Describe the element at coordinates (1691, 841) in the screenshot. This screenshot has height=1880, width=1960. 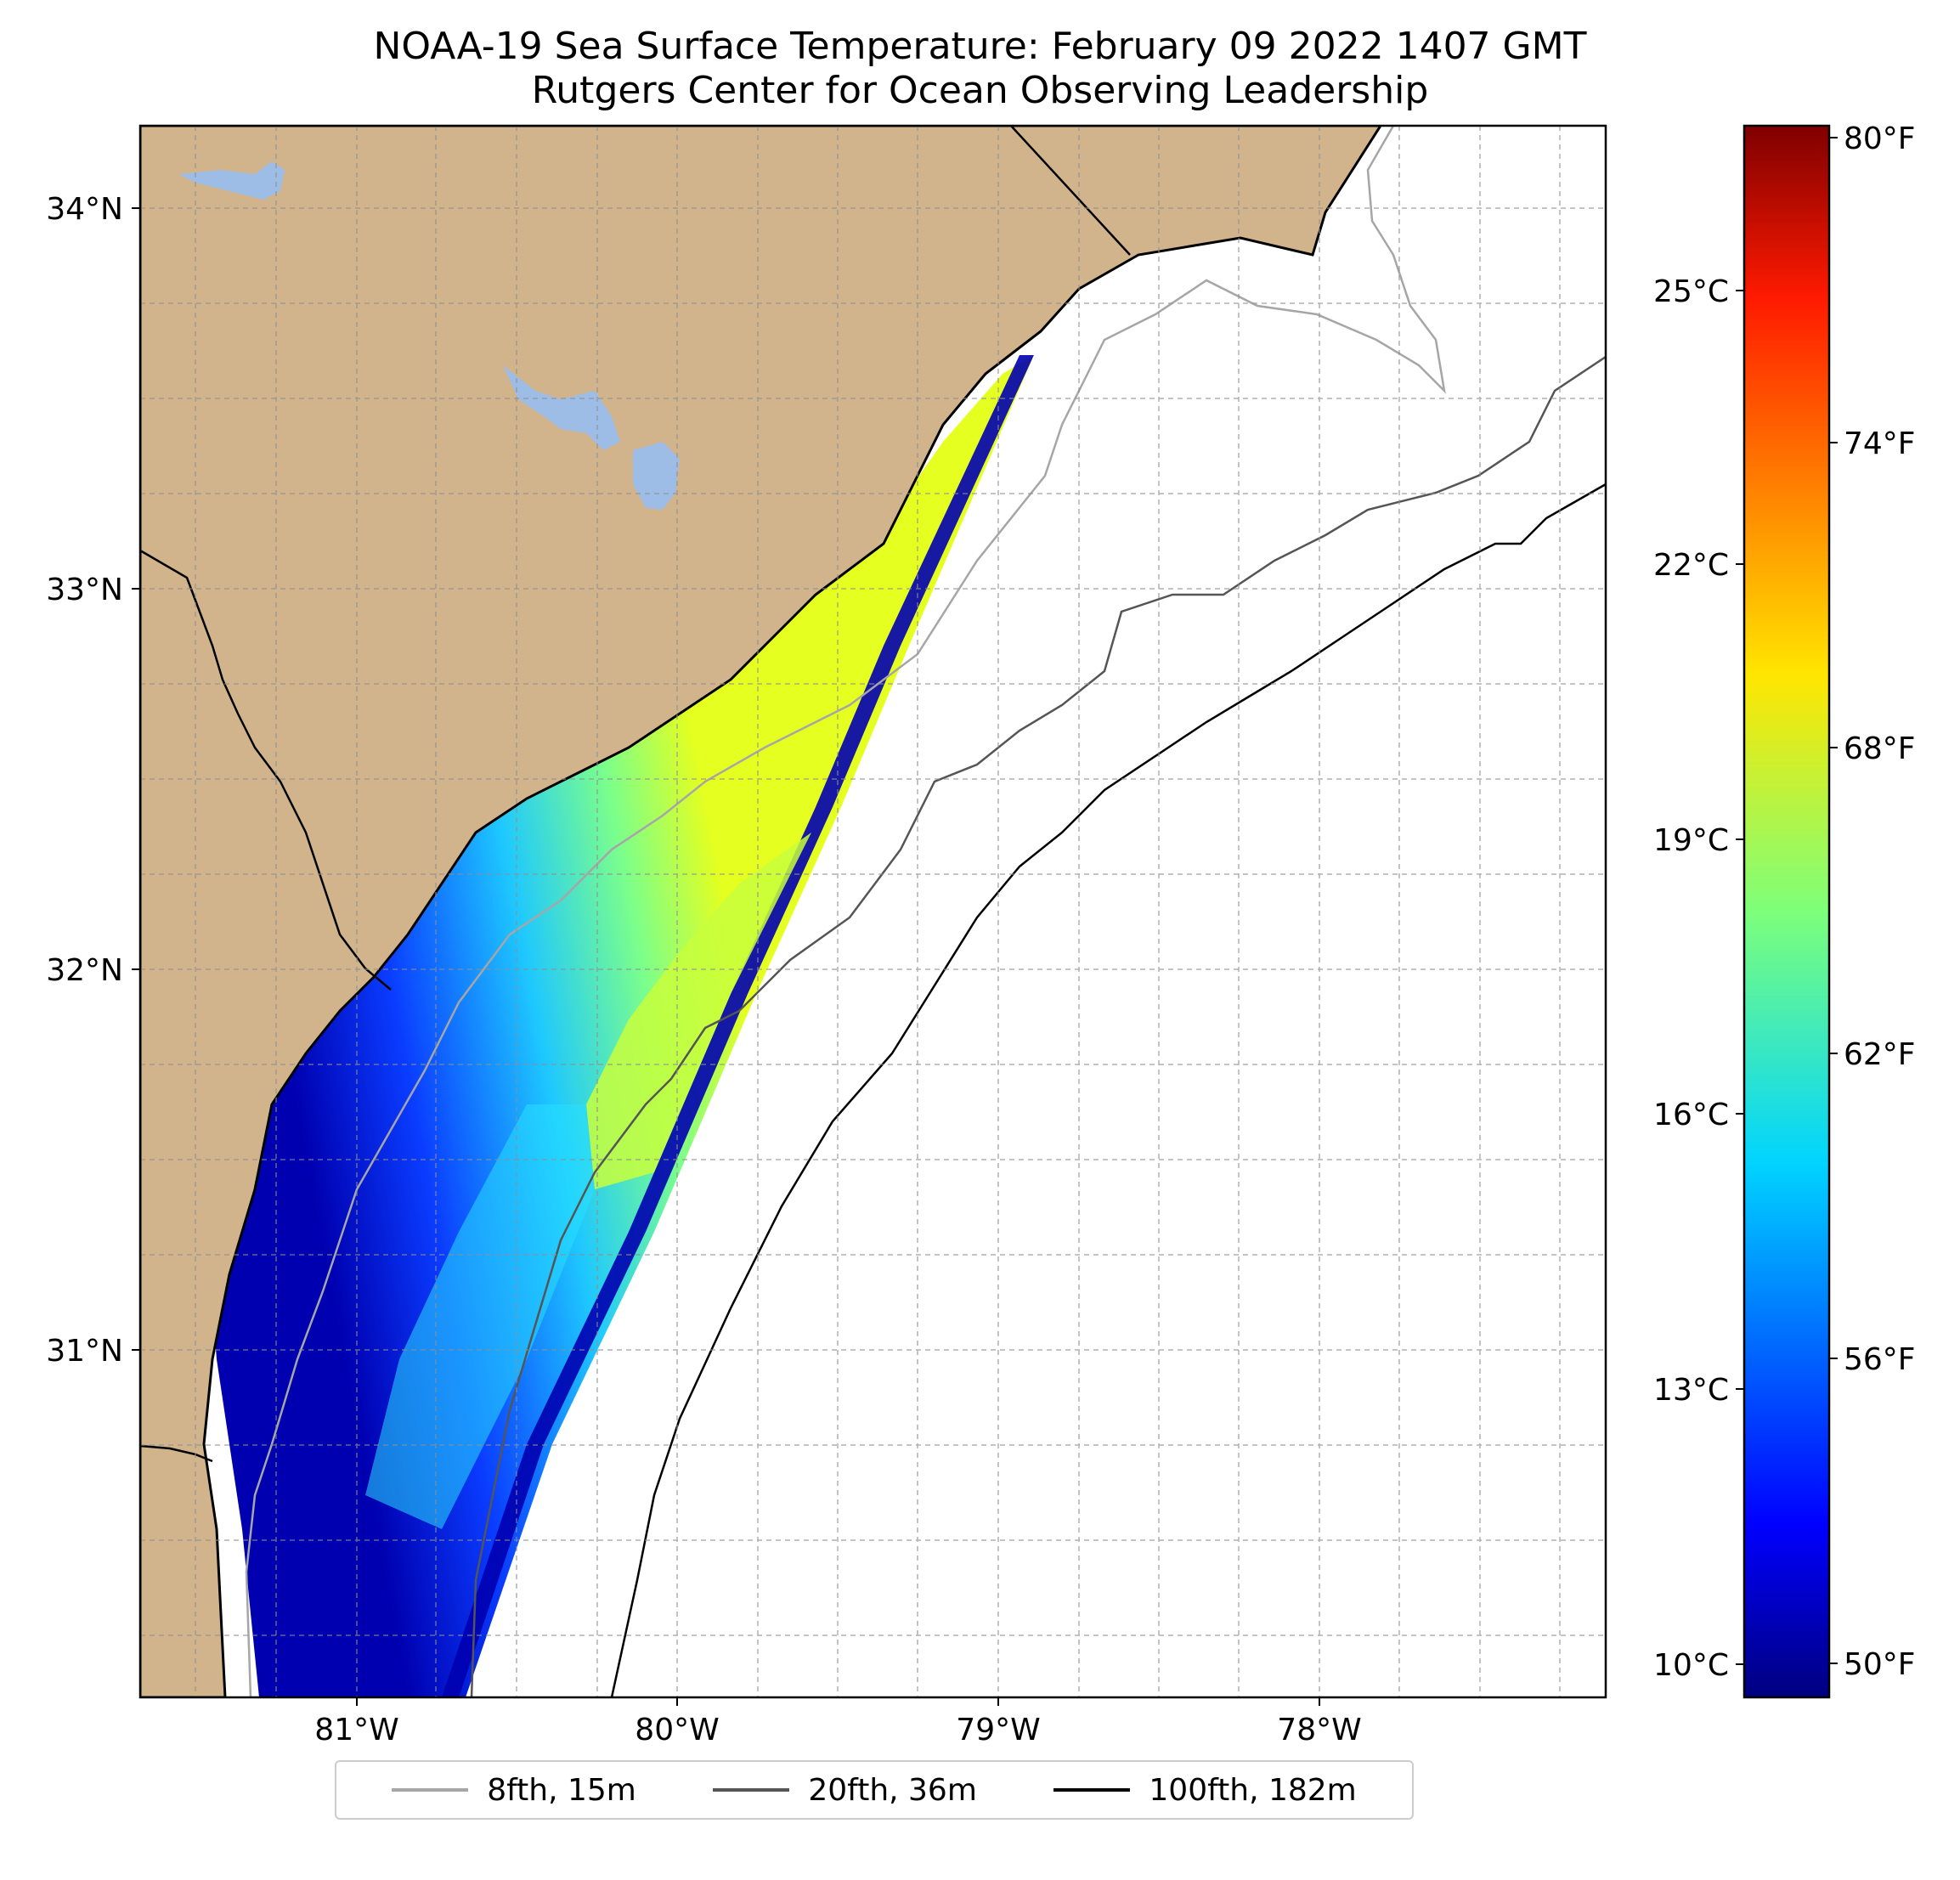
I see `celsius-tick-label: 19°C` at that location.